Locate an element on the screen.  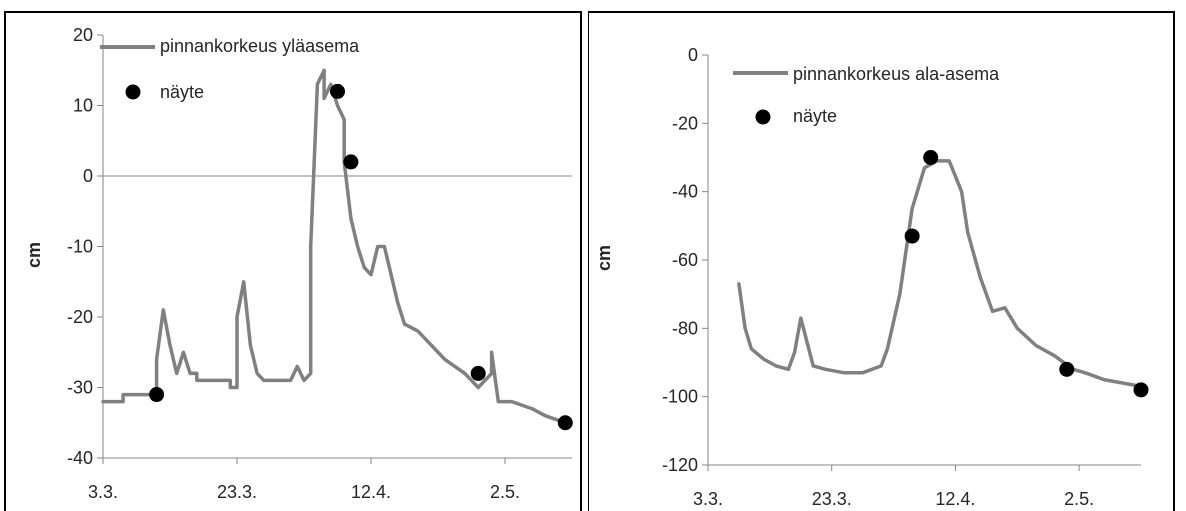
y-tick-label: -120 is located at coordinates (680, 465).